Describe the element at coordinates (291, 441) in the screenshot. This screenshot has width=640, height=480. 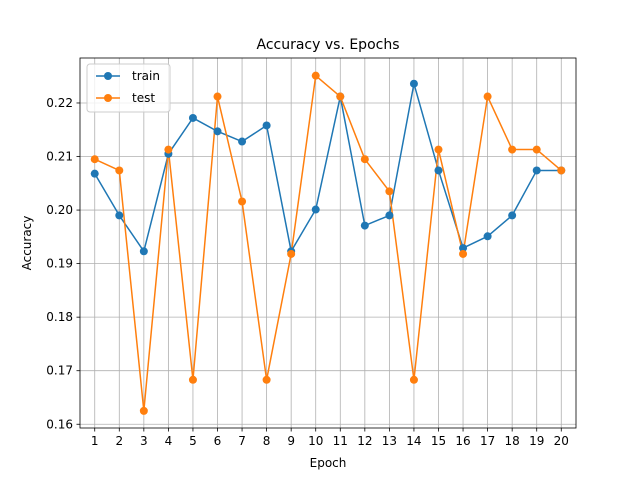
I see `x-tick-label: 9` at that location.